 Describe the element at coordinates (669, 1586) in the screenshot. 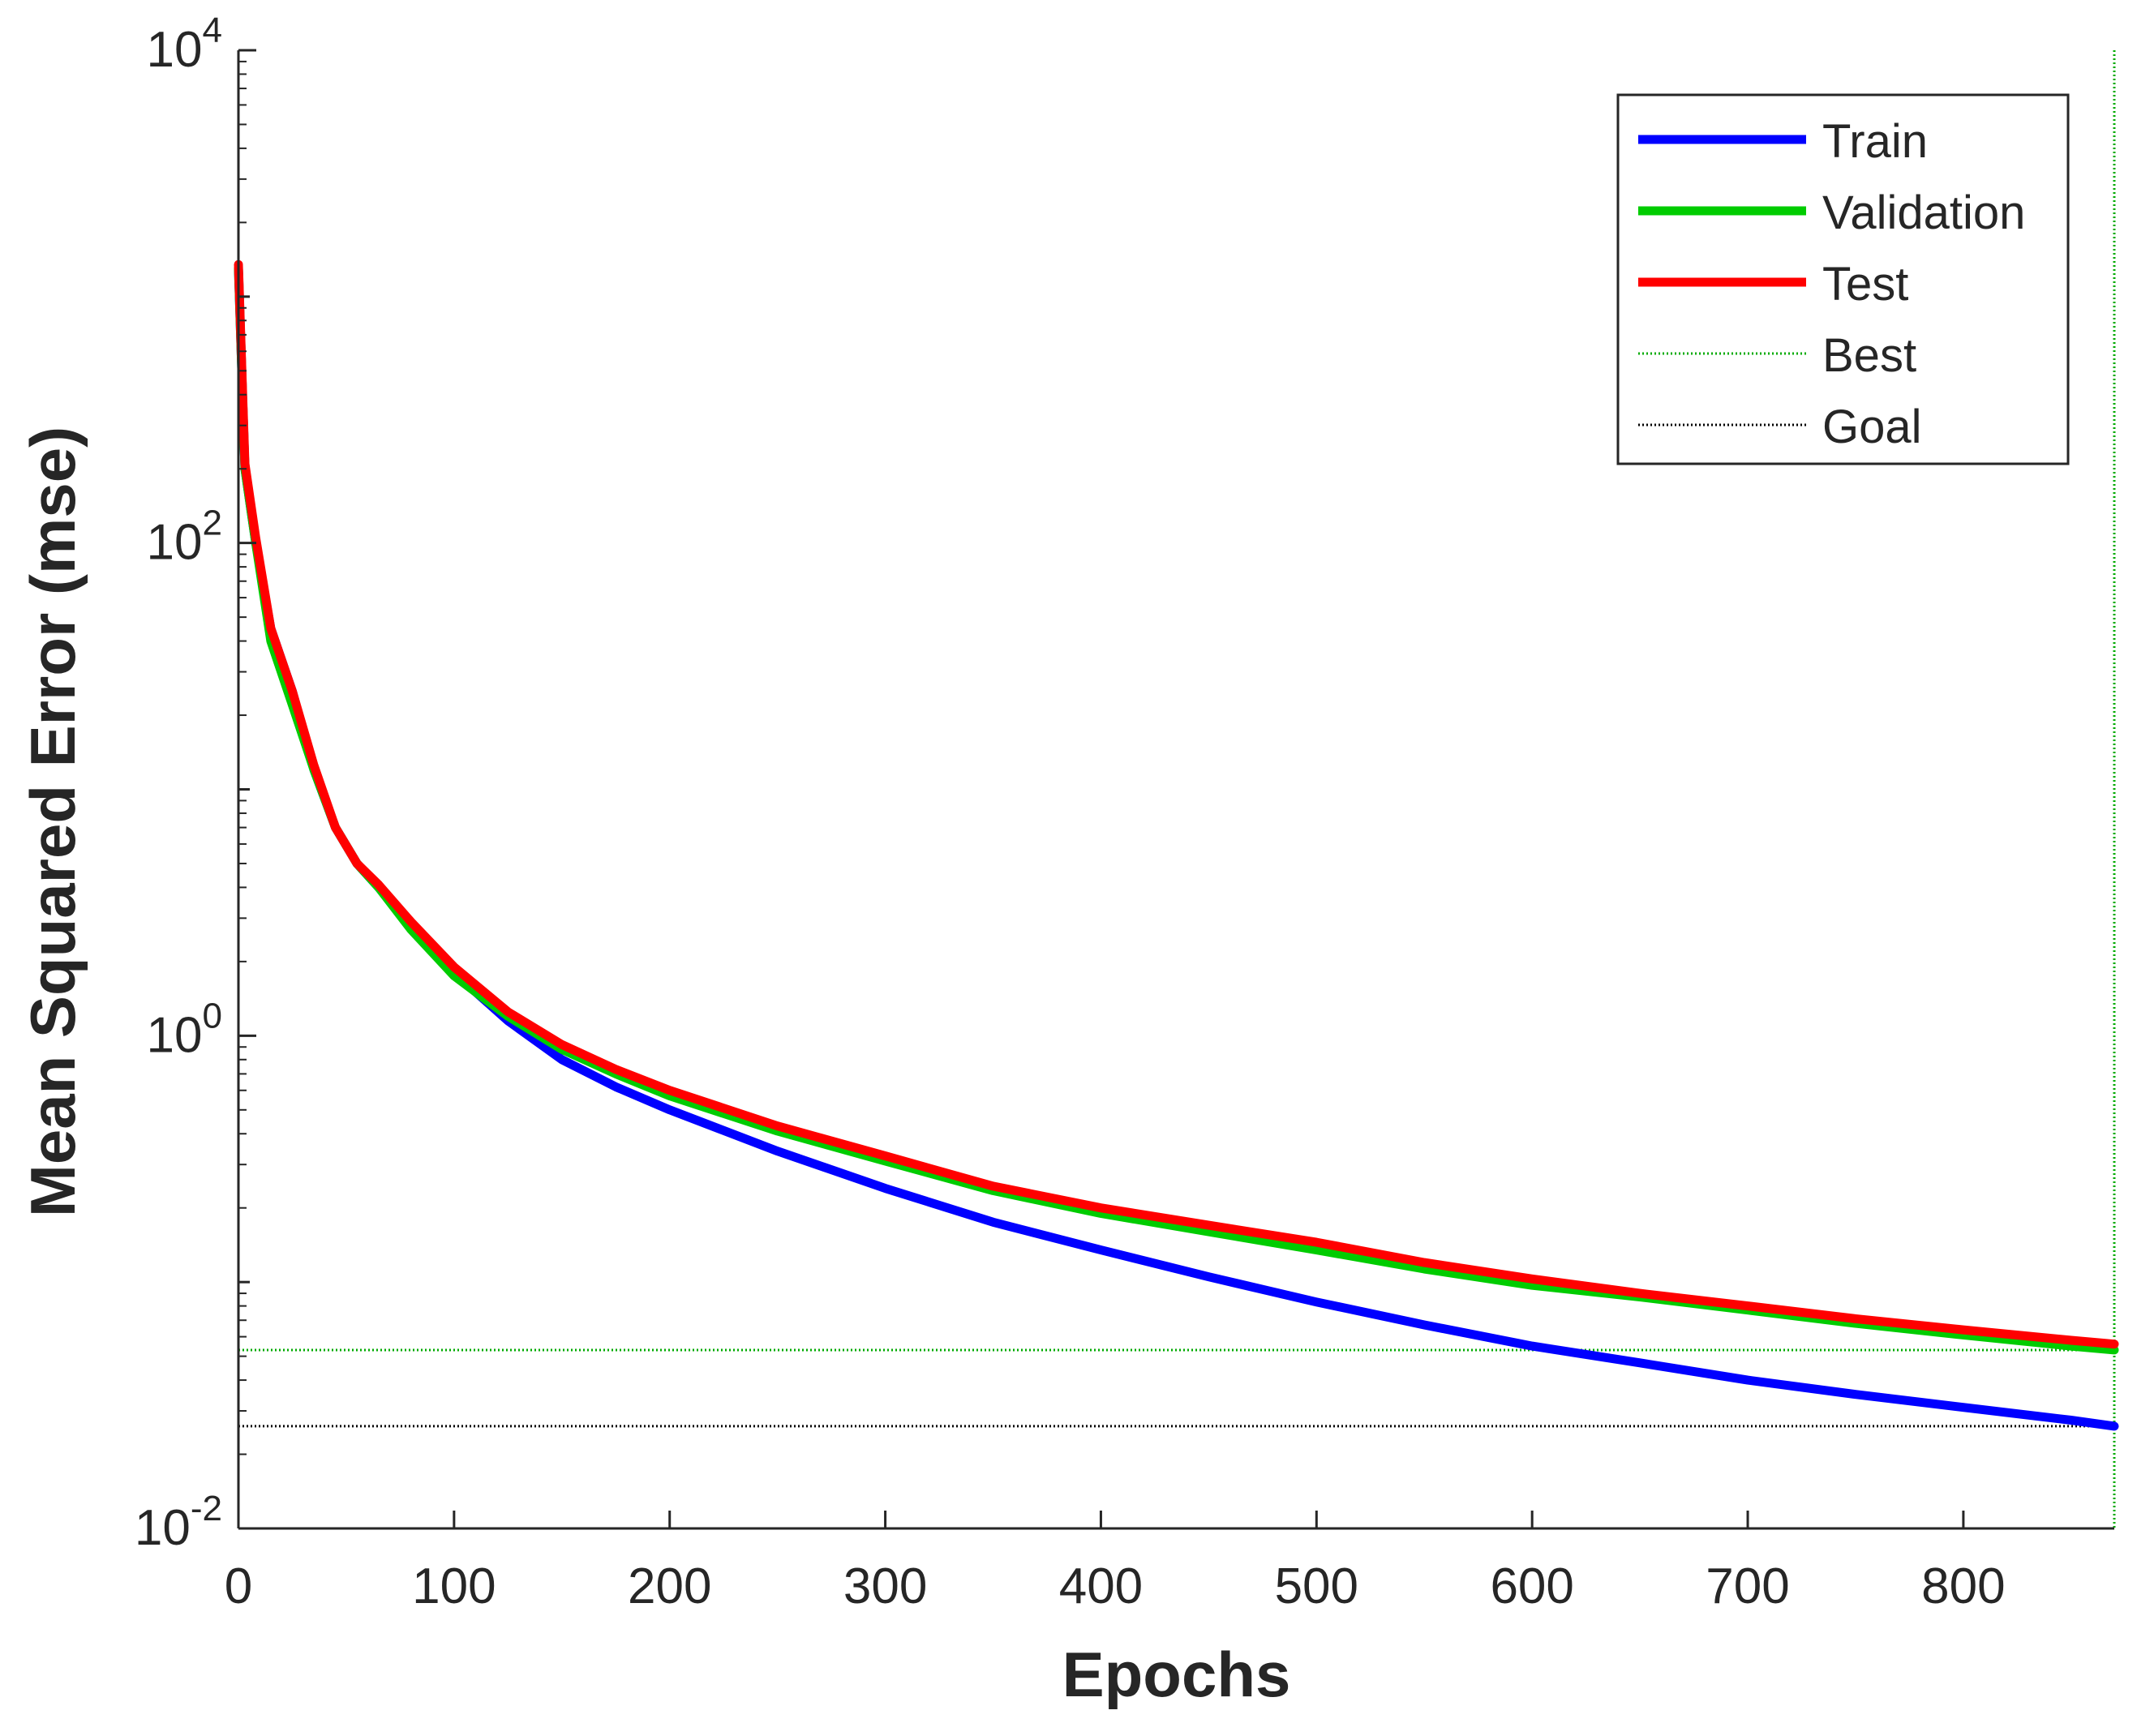

I see `x-tick-label: 200` at that location.